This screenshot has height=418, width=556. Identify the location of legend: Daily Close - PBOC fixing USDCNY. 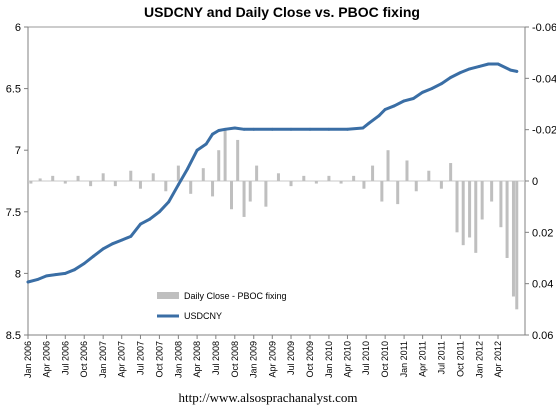
(222, 306).